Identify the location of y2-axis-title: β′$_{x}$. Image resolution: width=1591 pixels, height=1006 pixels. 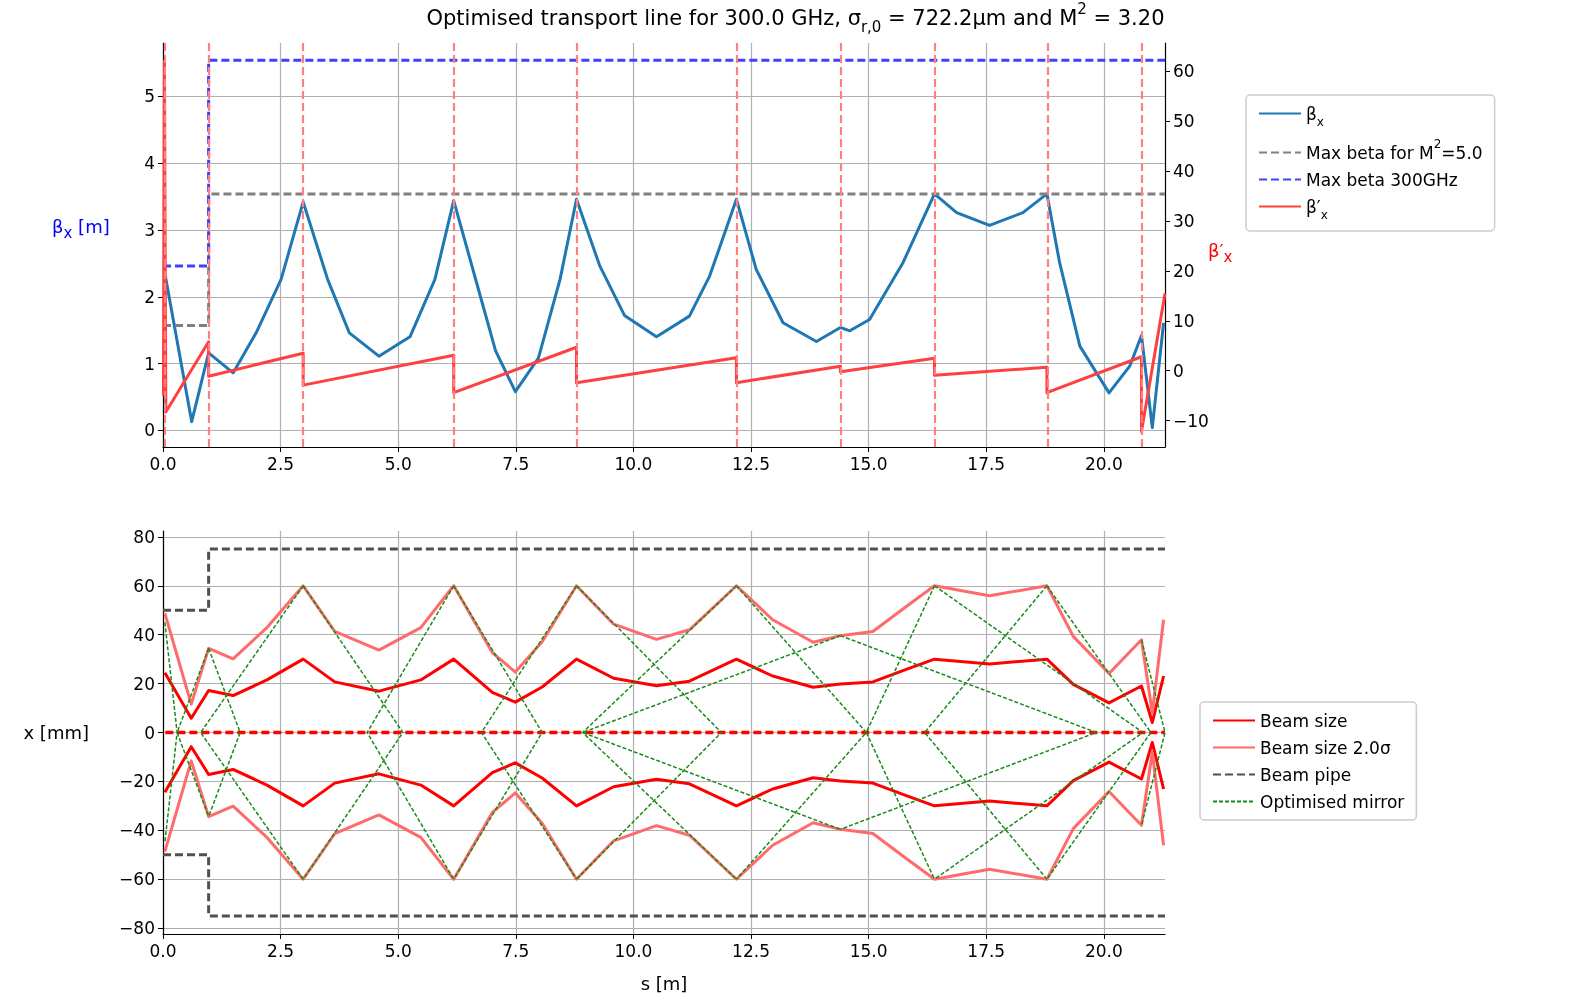
(1220, 253).